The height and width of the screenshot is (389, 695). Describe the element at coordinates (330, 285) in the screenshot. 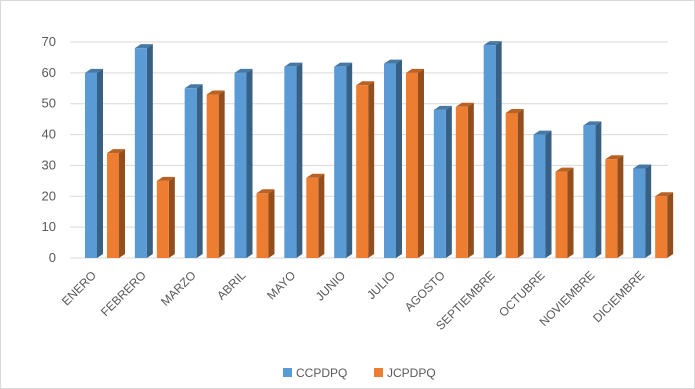

I see `x-tick-label: JUNIO` at that location.